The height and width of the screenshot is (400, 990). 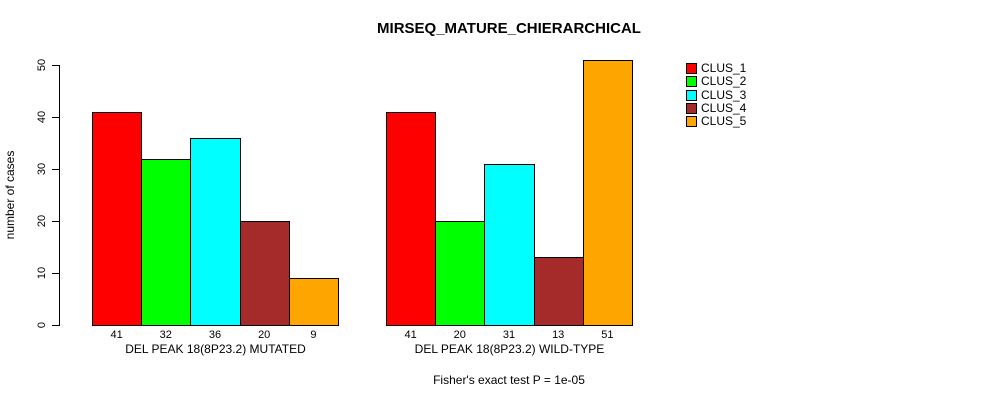 I want to click on legend-label: CLUS_2, so click(x=724, y=81).